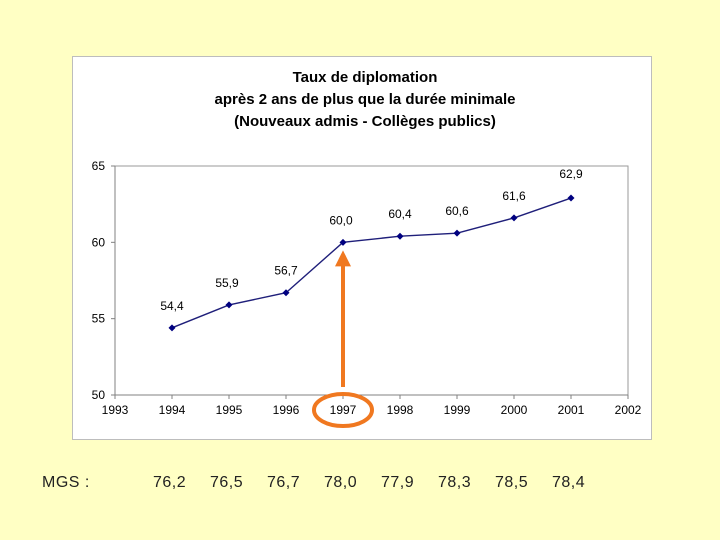 Image resolution: width=720 pixels, height=540 pixels. What do you see at coordinates (569, 482) in the screenshot?
I see `mgs-value: 78,4` at bounding box center [569, 482].